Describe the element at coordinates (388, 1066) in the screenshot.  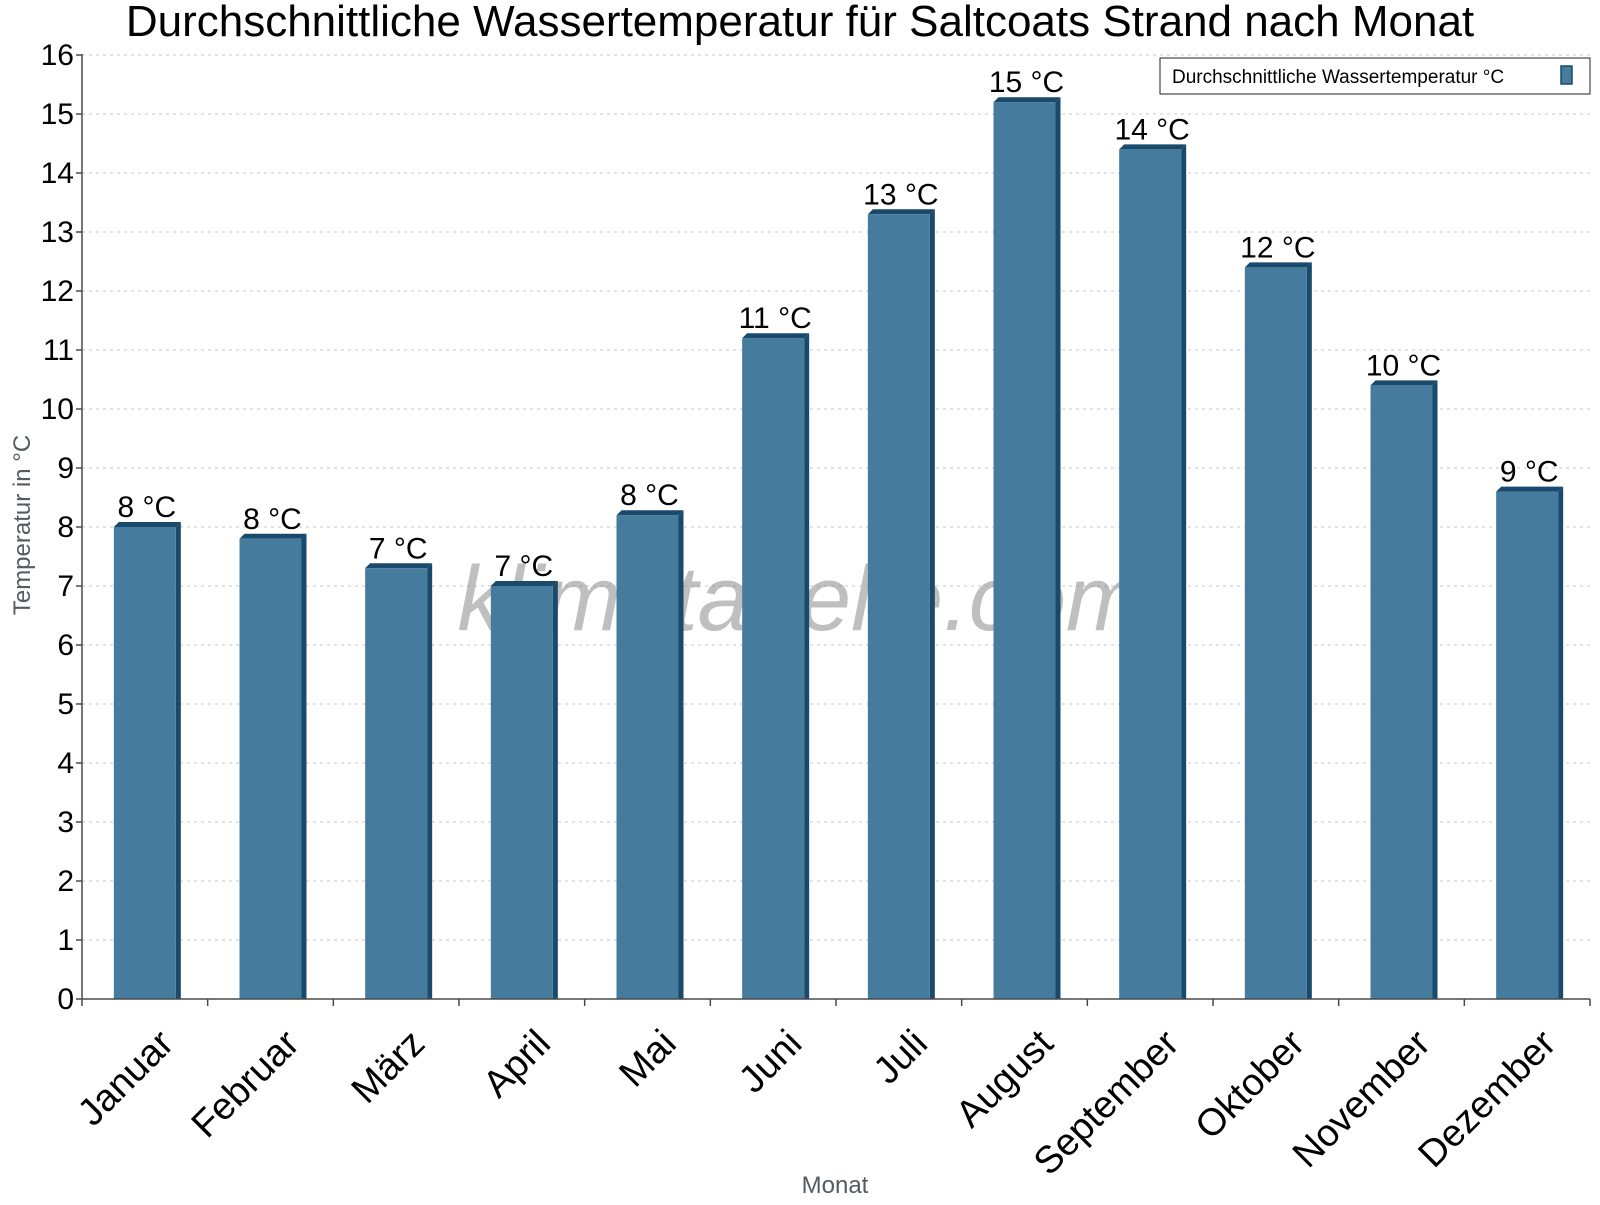
I see `x-tick-label: März` at that location.